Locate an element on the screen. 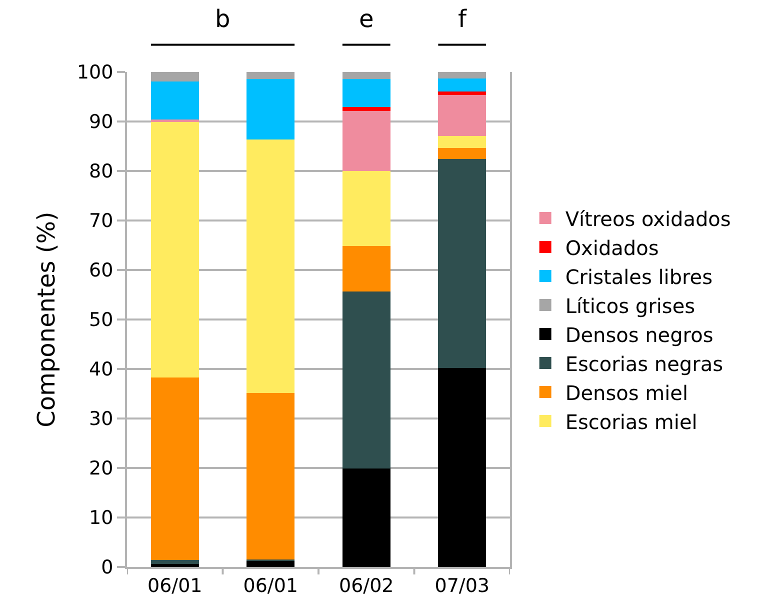 Image resolution: width=771 pixels, height=614 pixels. legend-label: Escorias negras is located at coordinates (644, 364).